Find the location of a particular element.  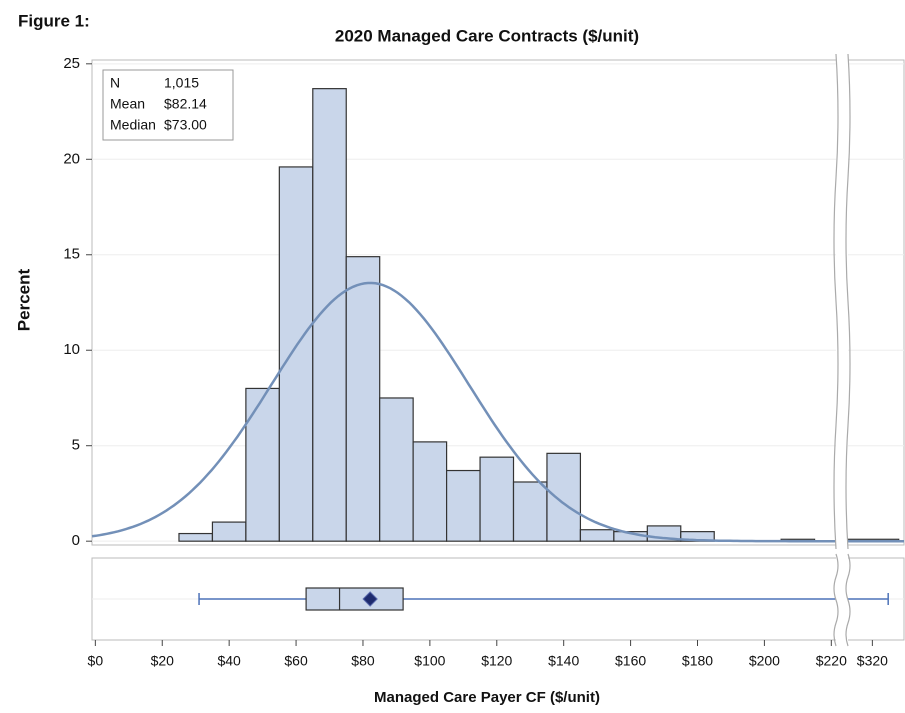

x-tick-label: $120 is located at coordinates (496, 661).